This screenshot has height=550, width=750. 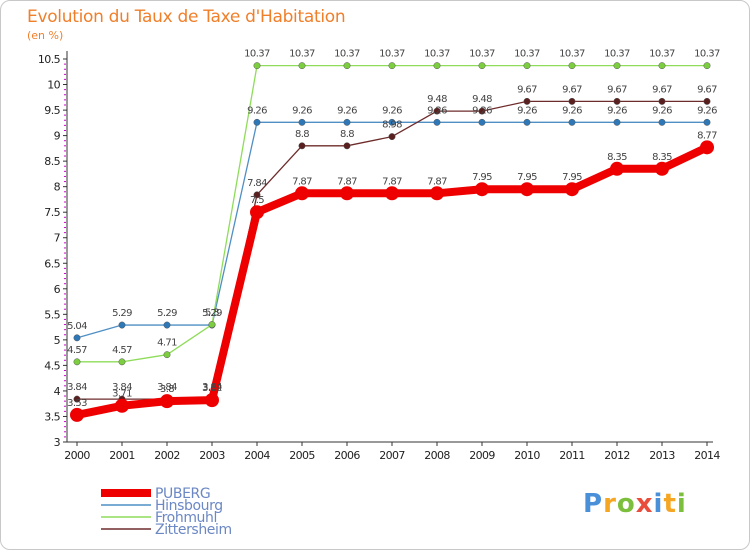 What do you see at coordinates (52, 110) in the screenshot?
I see `y-tick-label: 9.5` at bounding box center [52, 110].